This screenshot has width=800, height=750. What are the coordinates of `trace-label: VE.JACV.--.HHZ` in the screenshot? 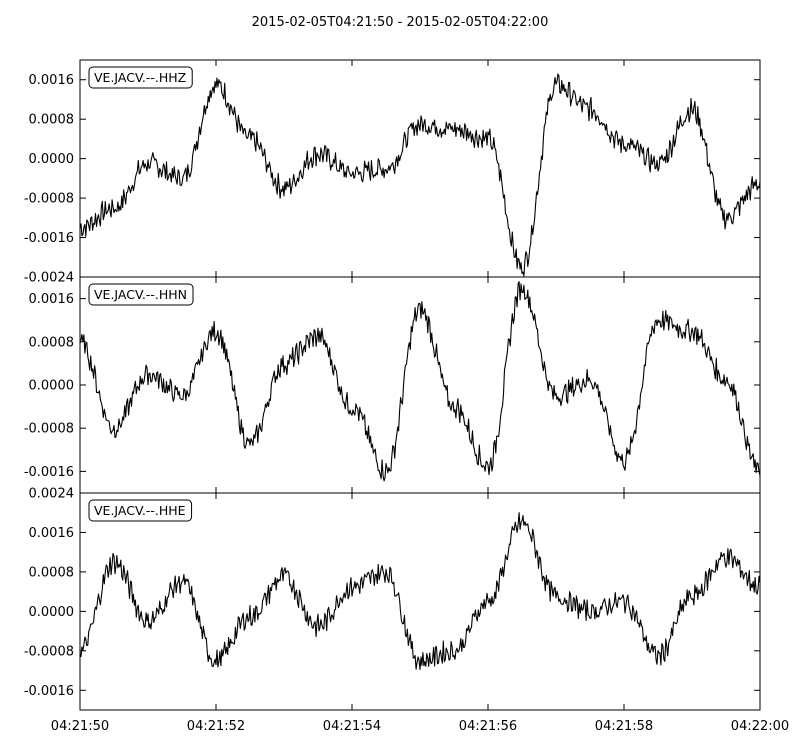 It's located at (140, 77).